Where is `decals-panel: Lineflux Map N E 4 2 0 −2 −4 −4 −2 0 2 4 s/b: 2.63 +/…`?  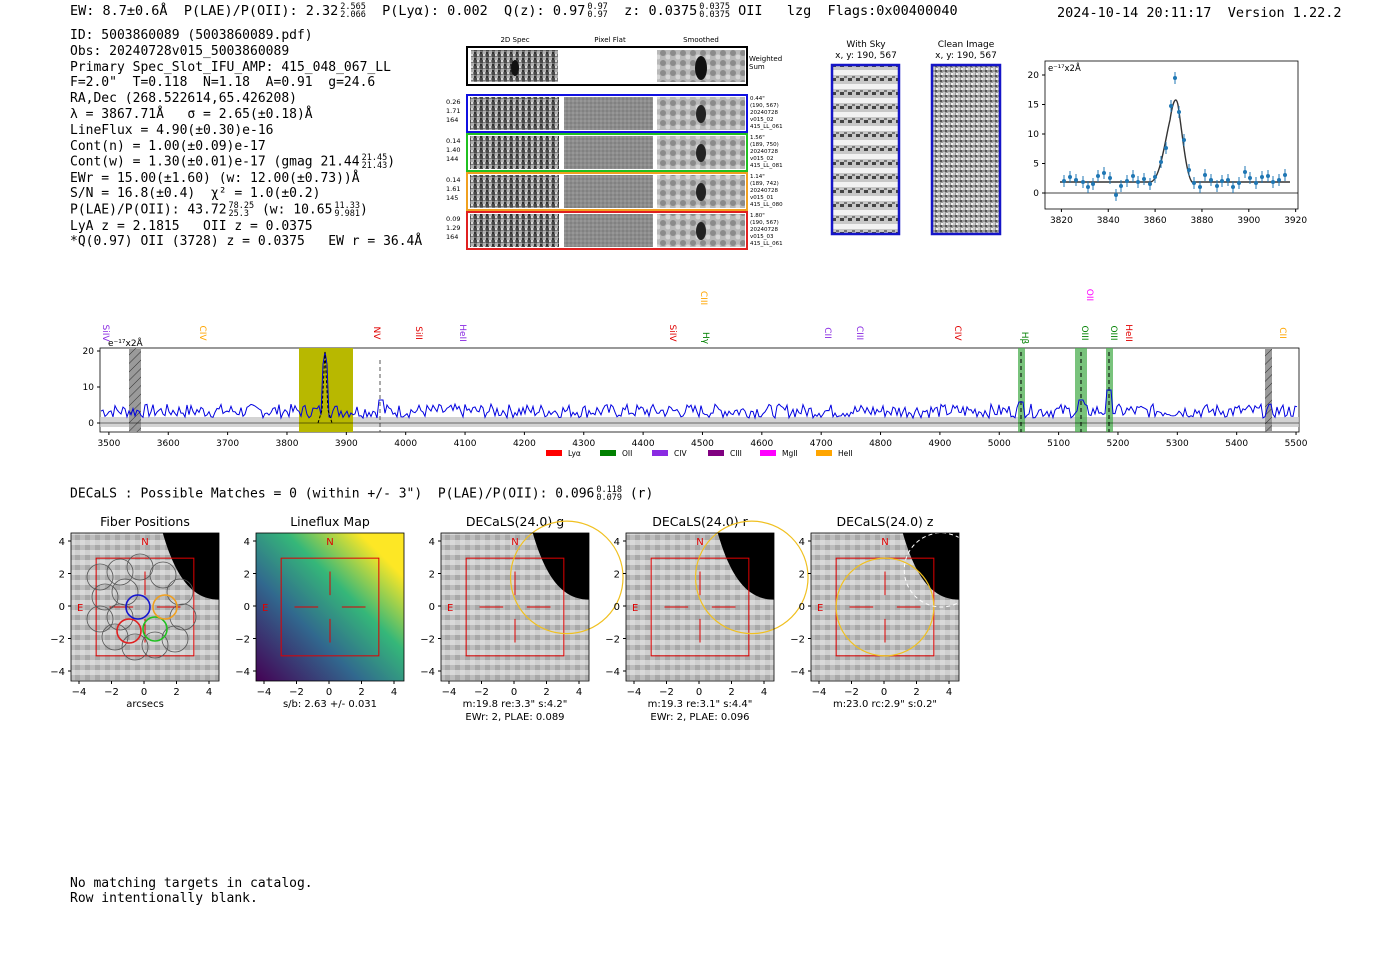
decals-panel: Lineflux Map N E 4 2 0 −2 −4 −4 −2 0 2 4 s/b: 2.63 +/… is located at coordinates (320, 612).